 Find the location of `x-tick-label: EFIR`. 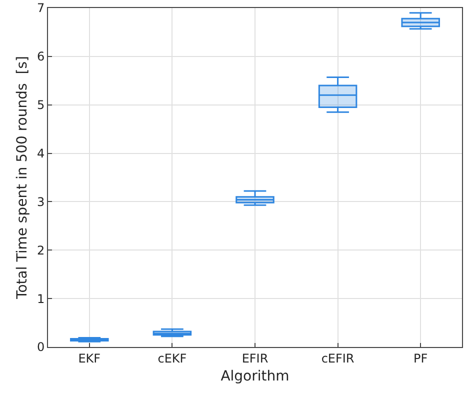

x-tick-label: EFIR is located at coordinates (255, 358).